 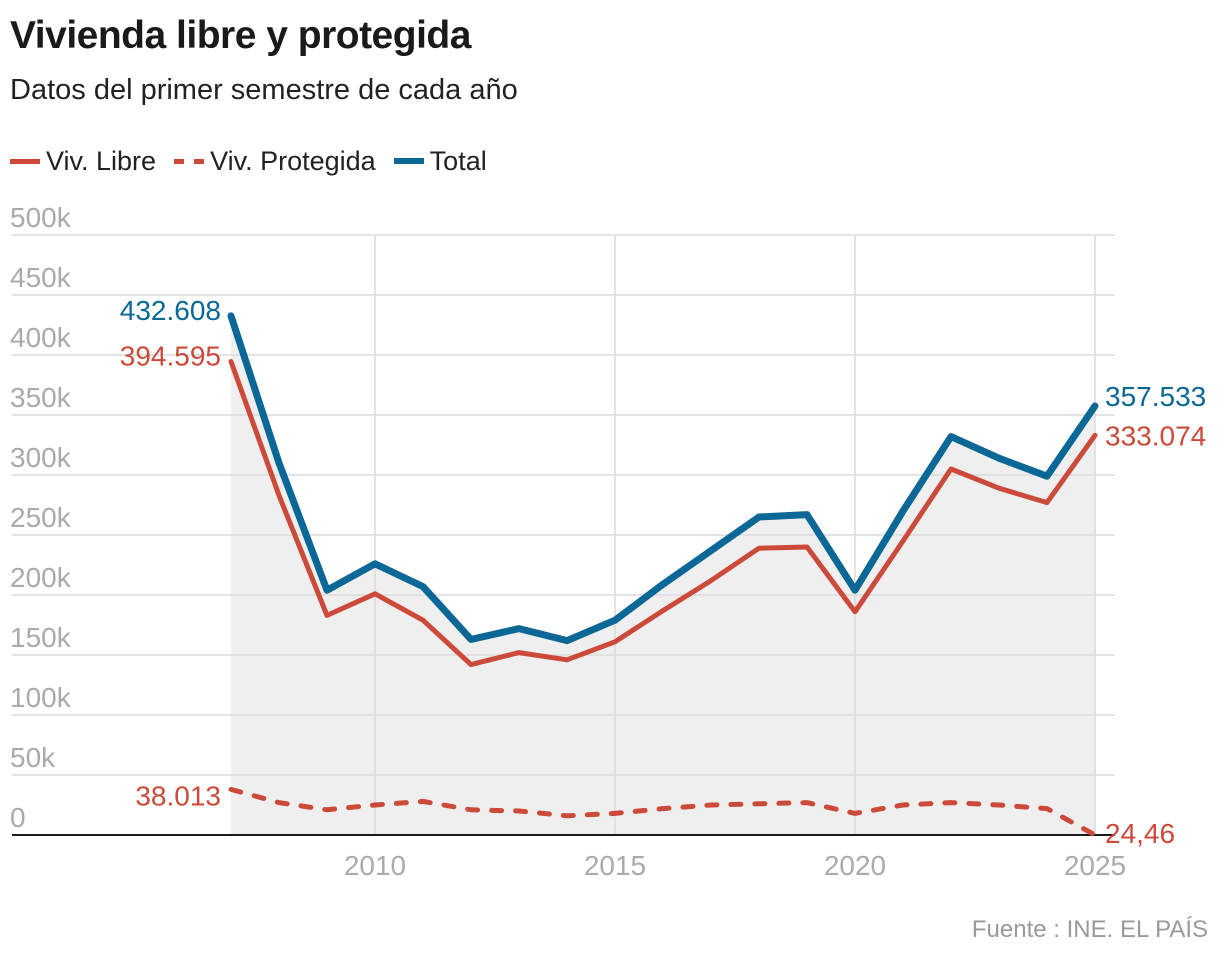 What do you see at coordinates (855, 865) in the screenshot?
I see `x-tick-label-2020: 2020` at bounding box center [855, 865].